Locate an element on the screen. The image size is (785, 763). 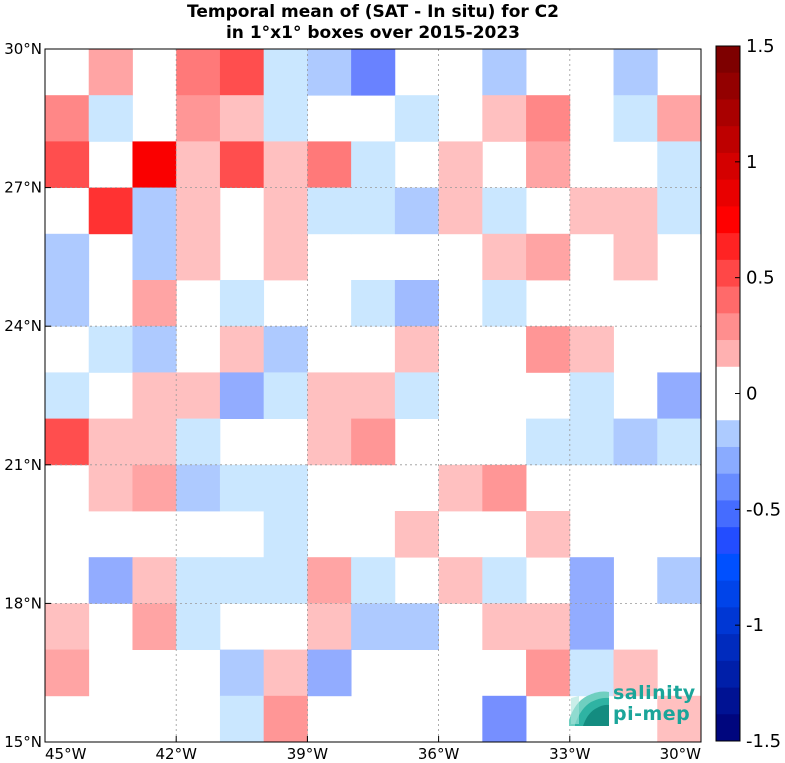
logo-line2: pi-mep is located at coordinates (652, 714).